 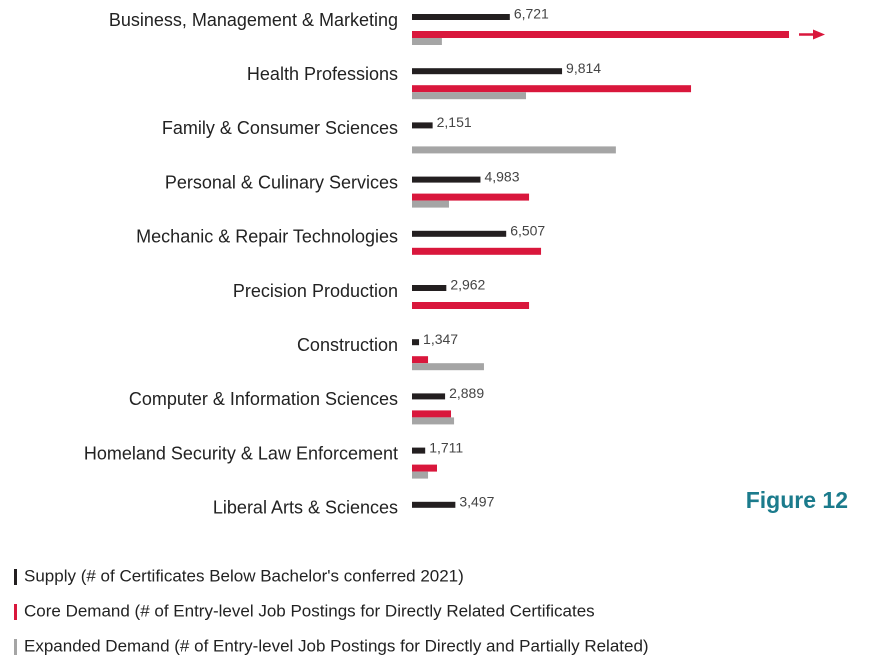 What do you see at coordinates (281, 182) in the screenshot?
I see `category-label: Personal & Culinary Services` at bounding box center [281, 182].